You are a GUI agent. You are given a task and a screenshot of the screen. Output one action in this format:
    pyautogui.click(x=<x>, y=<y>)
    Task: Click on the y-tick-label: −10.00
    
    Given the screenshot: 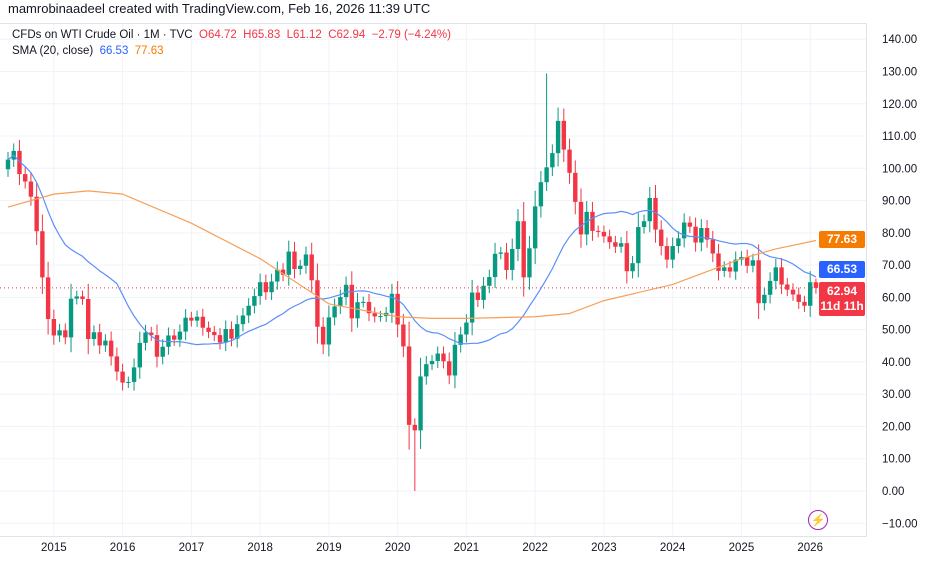 What is the action you would take?
    pyautogui.click(x=900, y=524)
    